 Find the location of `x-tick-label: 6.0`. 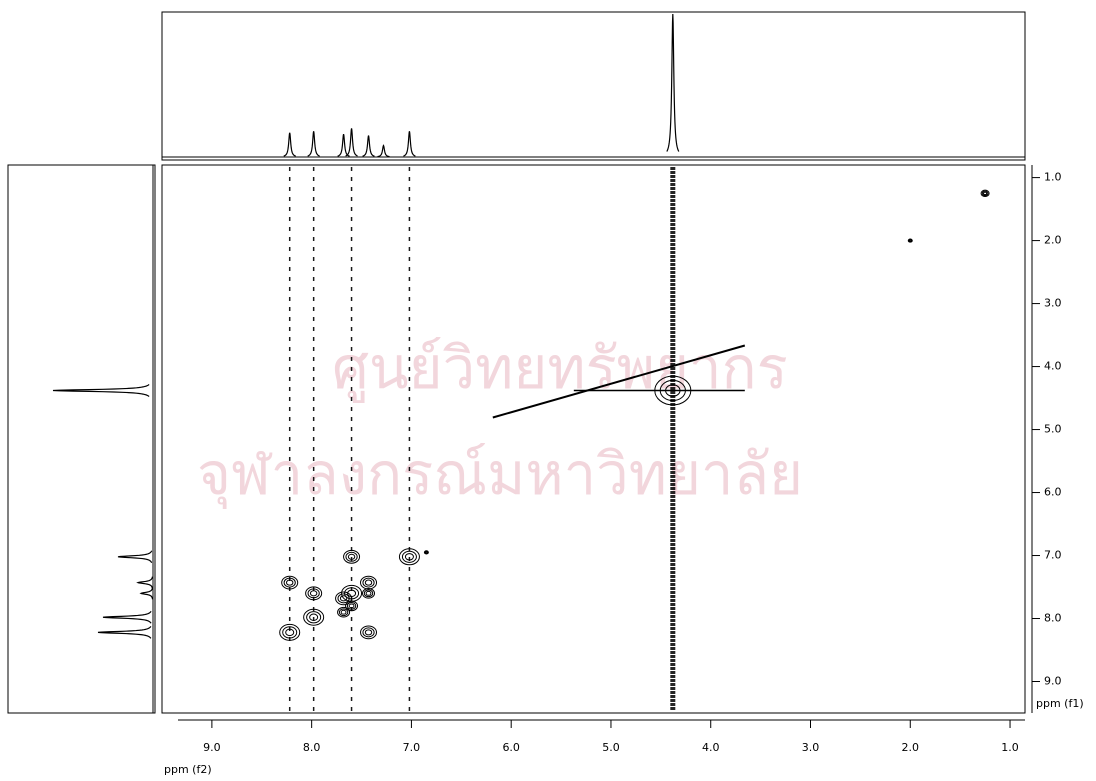

x-tick-label: 6.0 is located at coordinates (511, 747).